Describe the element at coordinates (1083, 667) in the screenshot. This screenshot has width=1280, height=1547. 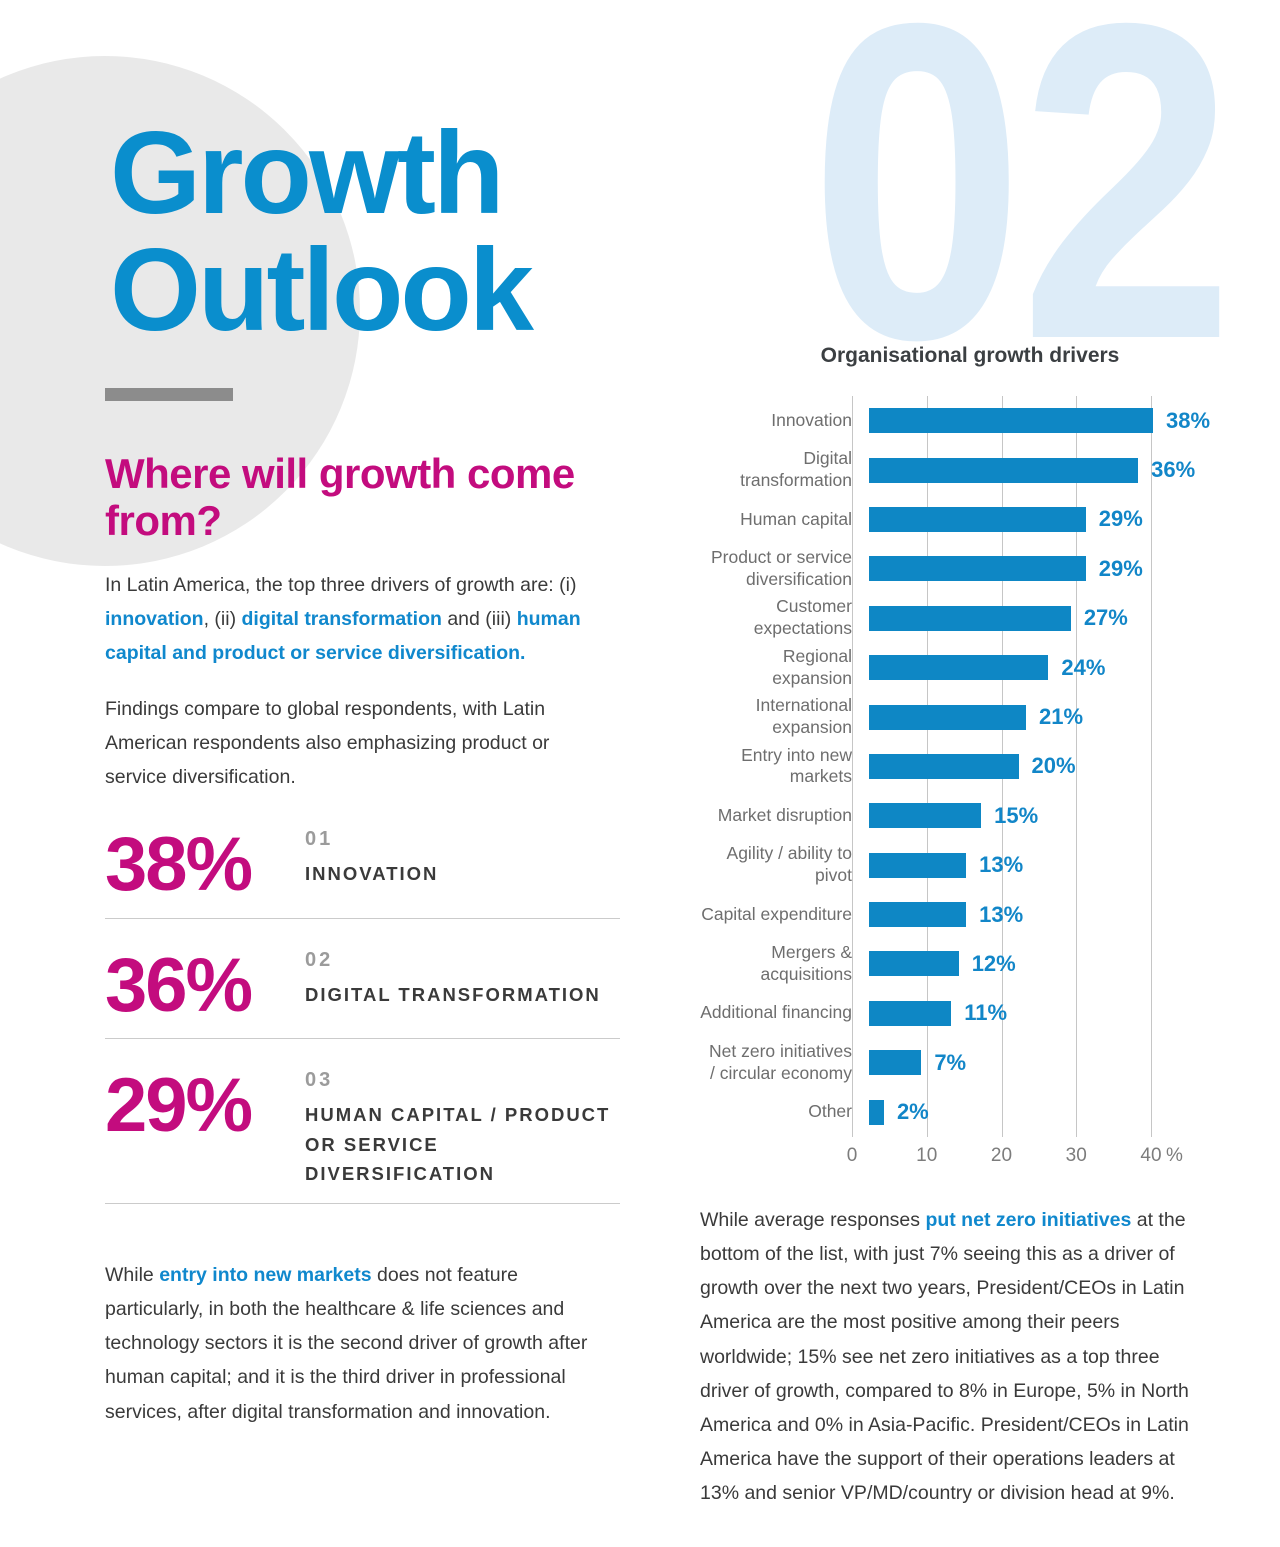
I see `bar-value-label: 24%` at that location.